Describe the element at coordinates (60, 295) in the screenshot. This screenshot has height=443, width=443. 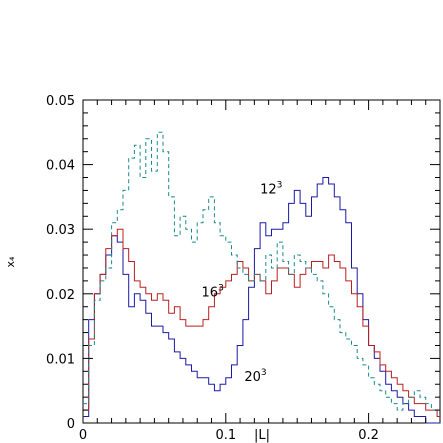
I see `y-tick-label: 0.02` at that location.